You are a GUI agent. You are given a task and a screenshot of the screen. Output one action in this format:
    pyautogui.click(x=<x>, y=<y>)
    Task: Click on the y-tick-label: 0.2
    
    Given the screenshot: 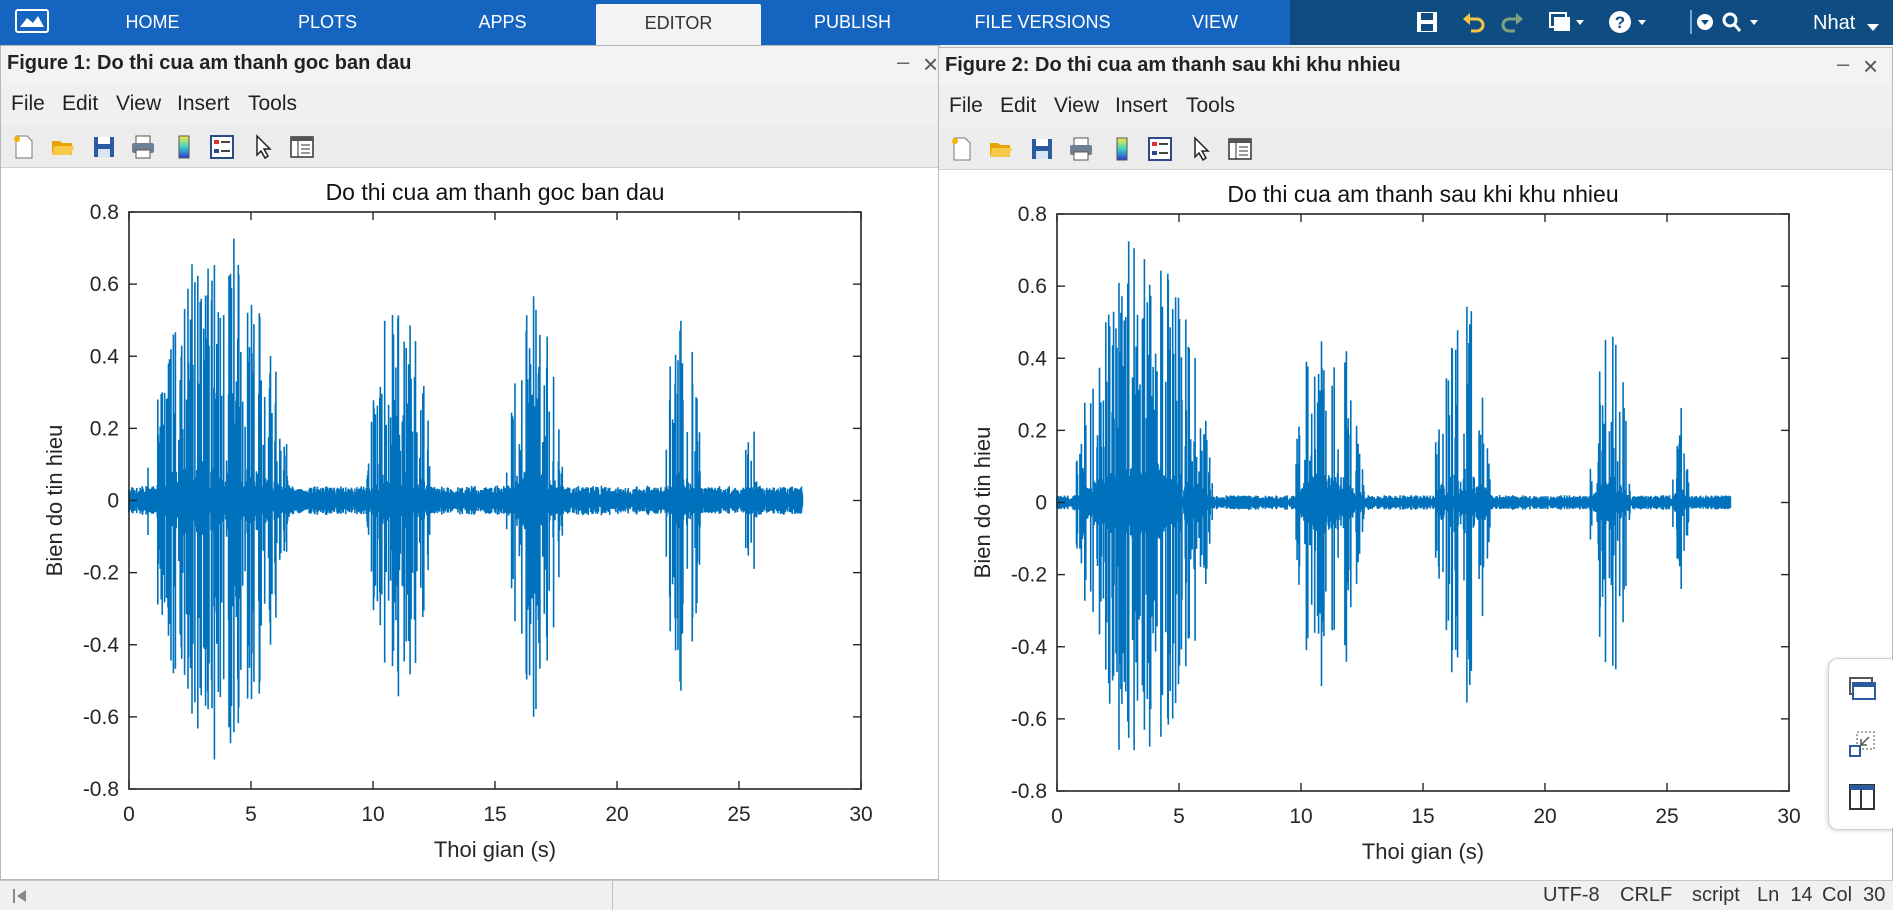 What is the action you would take?
    pyautogui.click(x=104, y=428)
    